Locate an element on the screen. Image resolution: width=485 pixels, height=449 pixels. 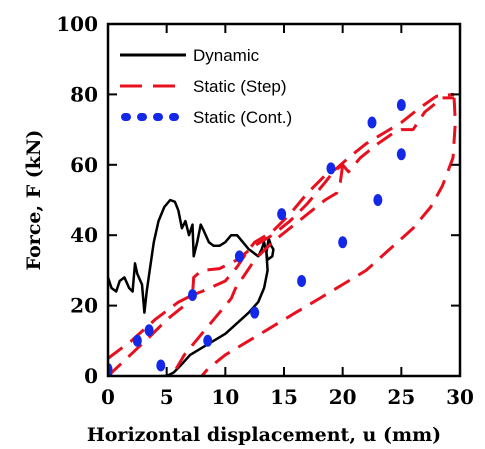
y-tick-label: 40 is located at coordinates (84, 235).